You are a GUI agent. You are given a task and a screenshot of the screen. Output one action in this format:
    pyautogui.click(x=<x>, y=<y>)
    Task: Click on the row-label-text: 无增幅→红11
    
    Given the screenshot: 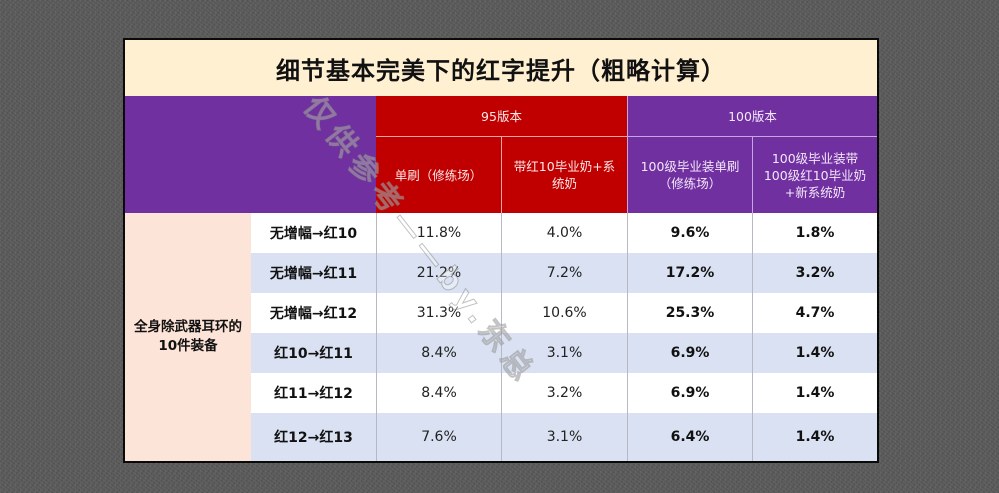 What is the action you would take?
    pyautogui.click(x=313, y=274)
    